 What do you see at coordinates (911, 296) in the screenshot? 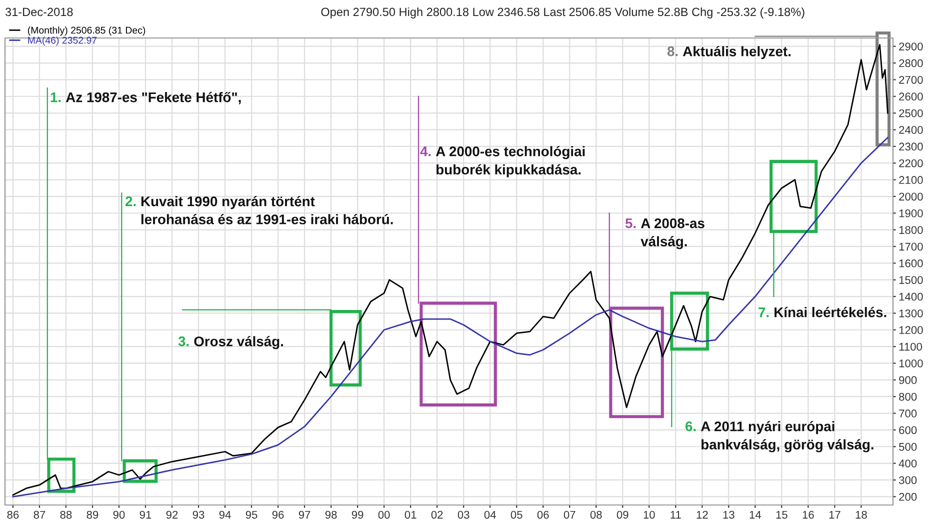
I see `y-tick-label: 1400` at bounding box center [911, 296].